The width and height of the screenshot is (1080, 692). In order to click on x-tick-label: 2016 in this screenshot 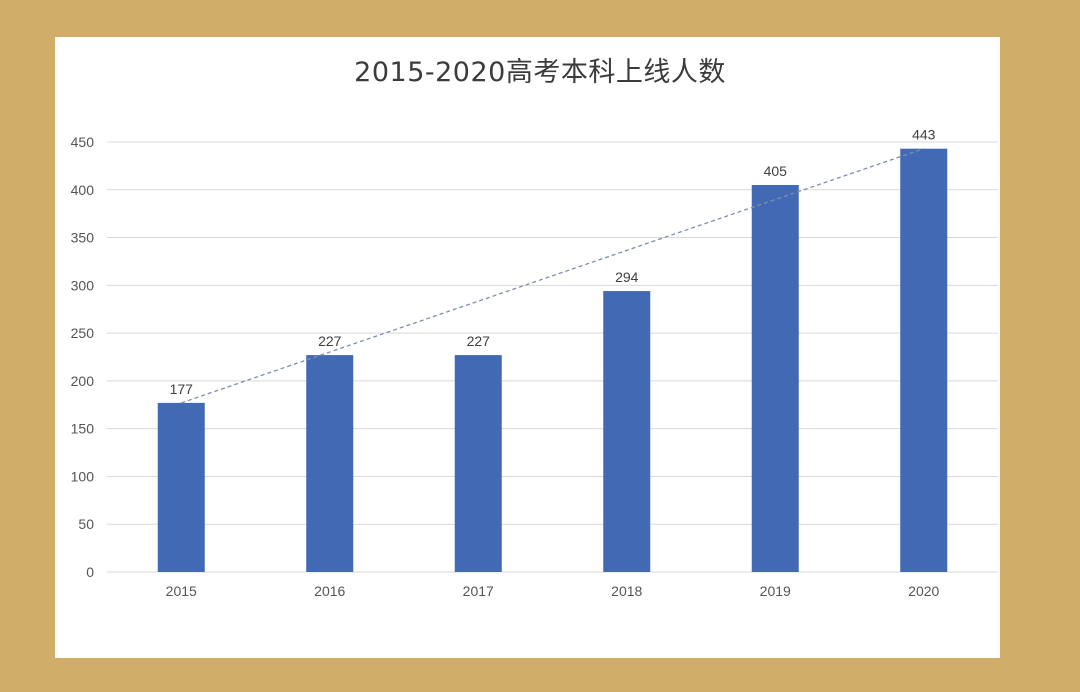, I will do `click(329, 591)`.